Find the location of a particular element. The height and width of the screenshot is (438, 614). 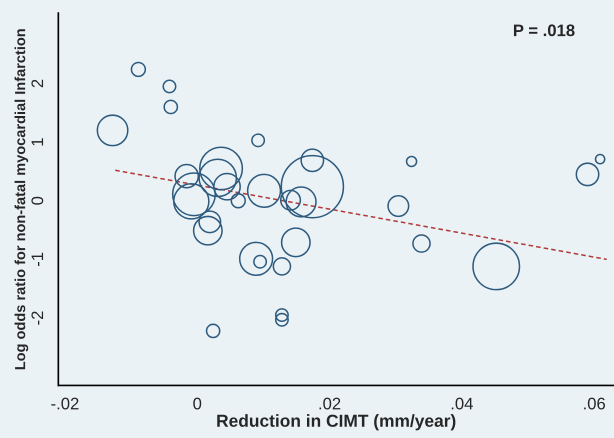

y-tick-label: -1 is located at coordinates (38, 259).